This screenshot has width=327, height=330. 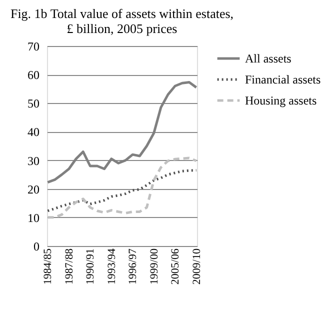 What do you see at coordinates (122, 21) in the screenshot?
I see `chart-title: Fig. 1b Total value of assets within estates, £ billion, 2005 prices` at bounding box center [122, 21].